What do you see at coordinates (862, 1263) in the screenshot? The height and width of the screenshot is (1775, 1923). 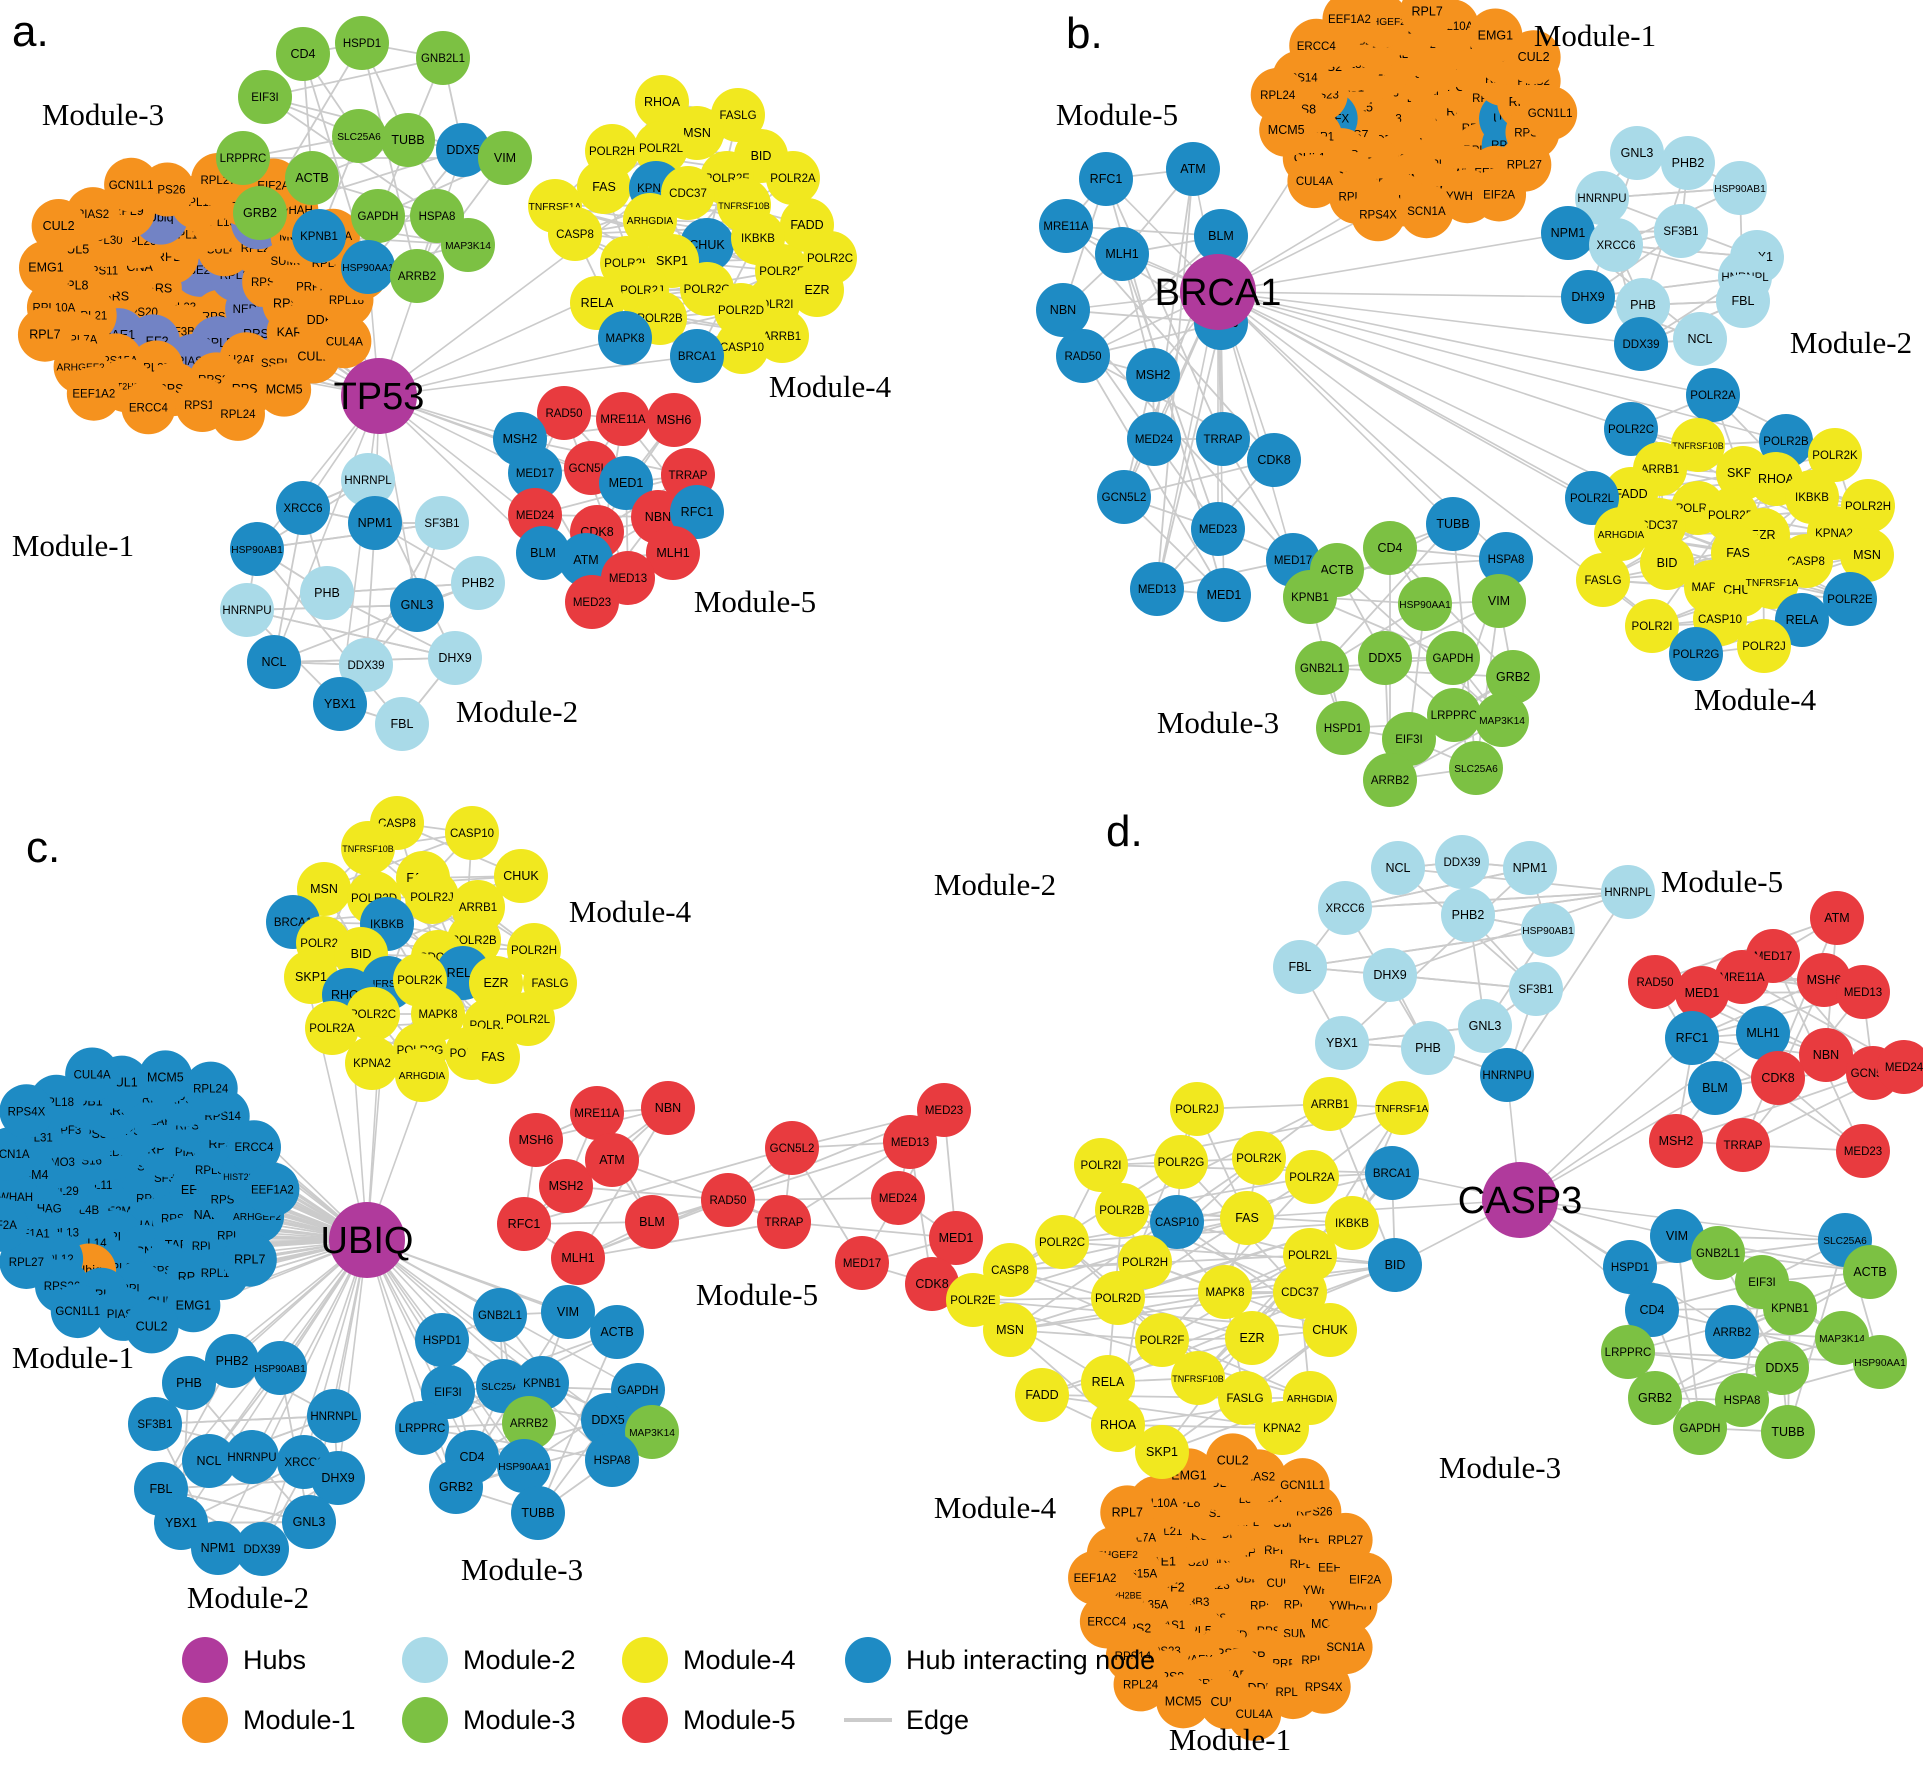 I see `node-med17: MED17` at bounding box center [862, 1263].